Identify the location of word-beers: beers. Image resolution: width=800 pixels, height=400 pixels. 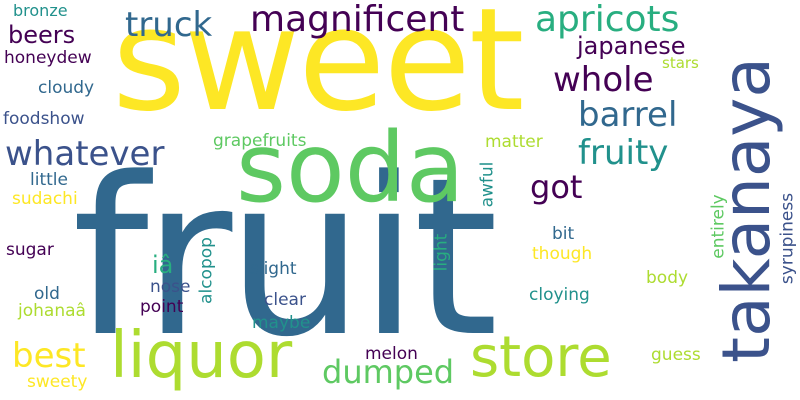
(42, 35).